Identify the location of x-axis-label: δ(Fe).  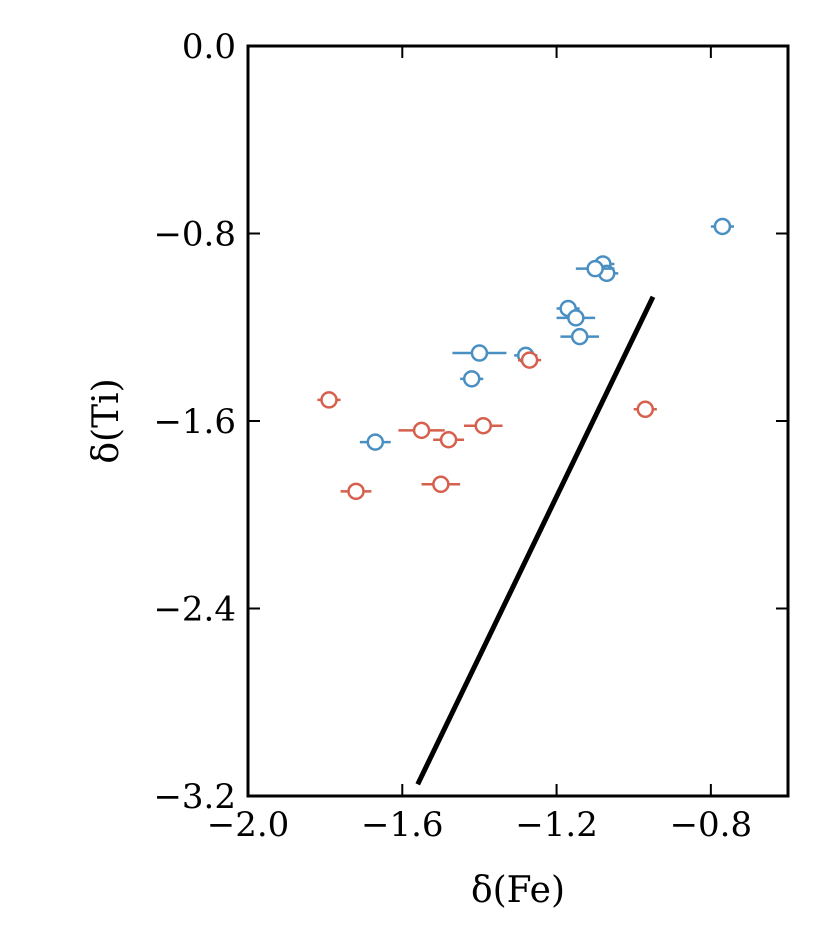
(518, 890).